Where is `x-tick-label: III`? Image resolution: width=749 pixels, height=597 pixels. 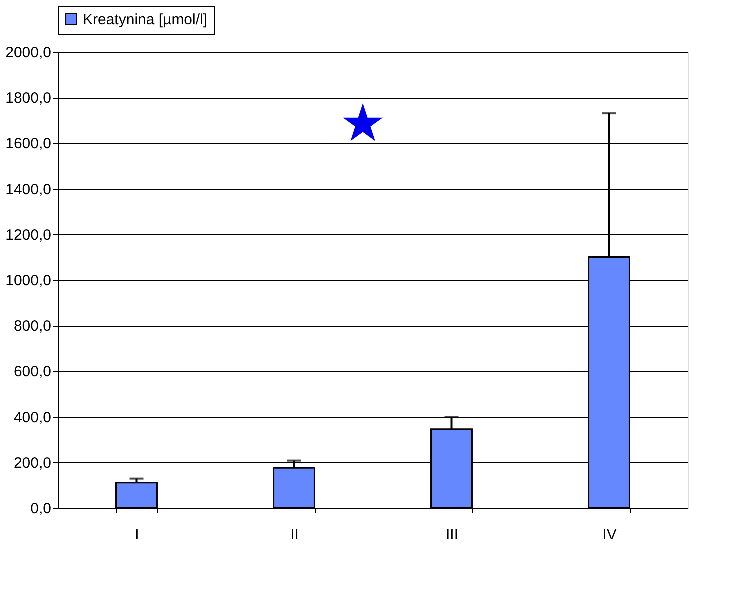 x-tick-label: III is located at coordinates (452, 535).